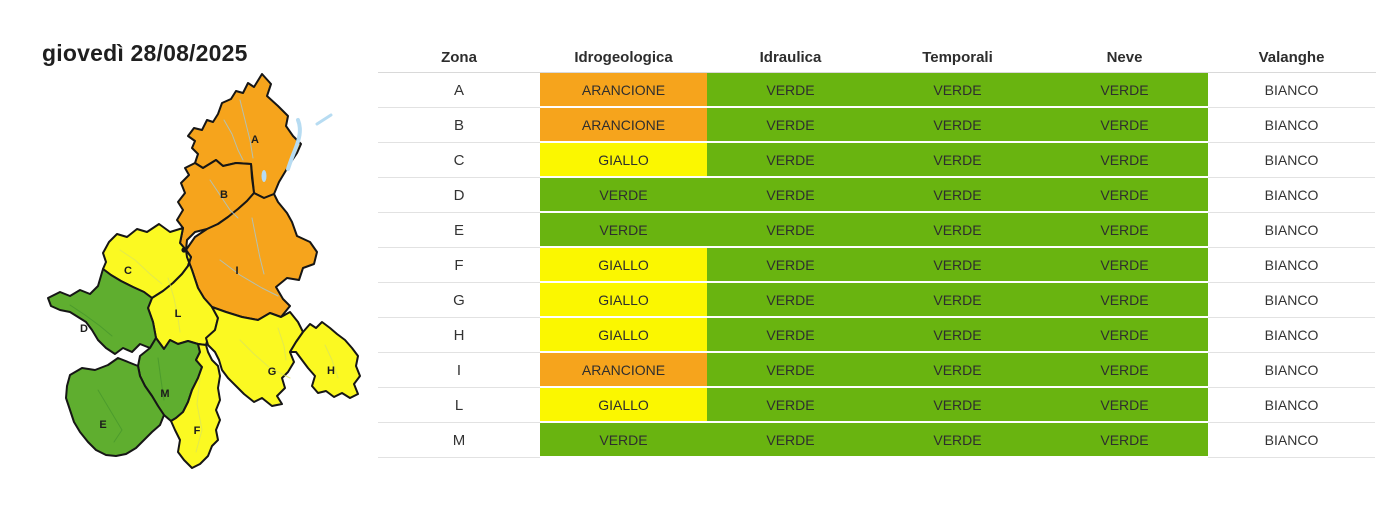  What do you see at coordinates (459, 57) in the screenshot?
I see `column-header-zona: Zona` at bounding box center [459, 57].